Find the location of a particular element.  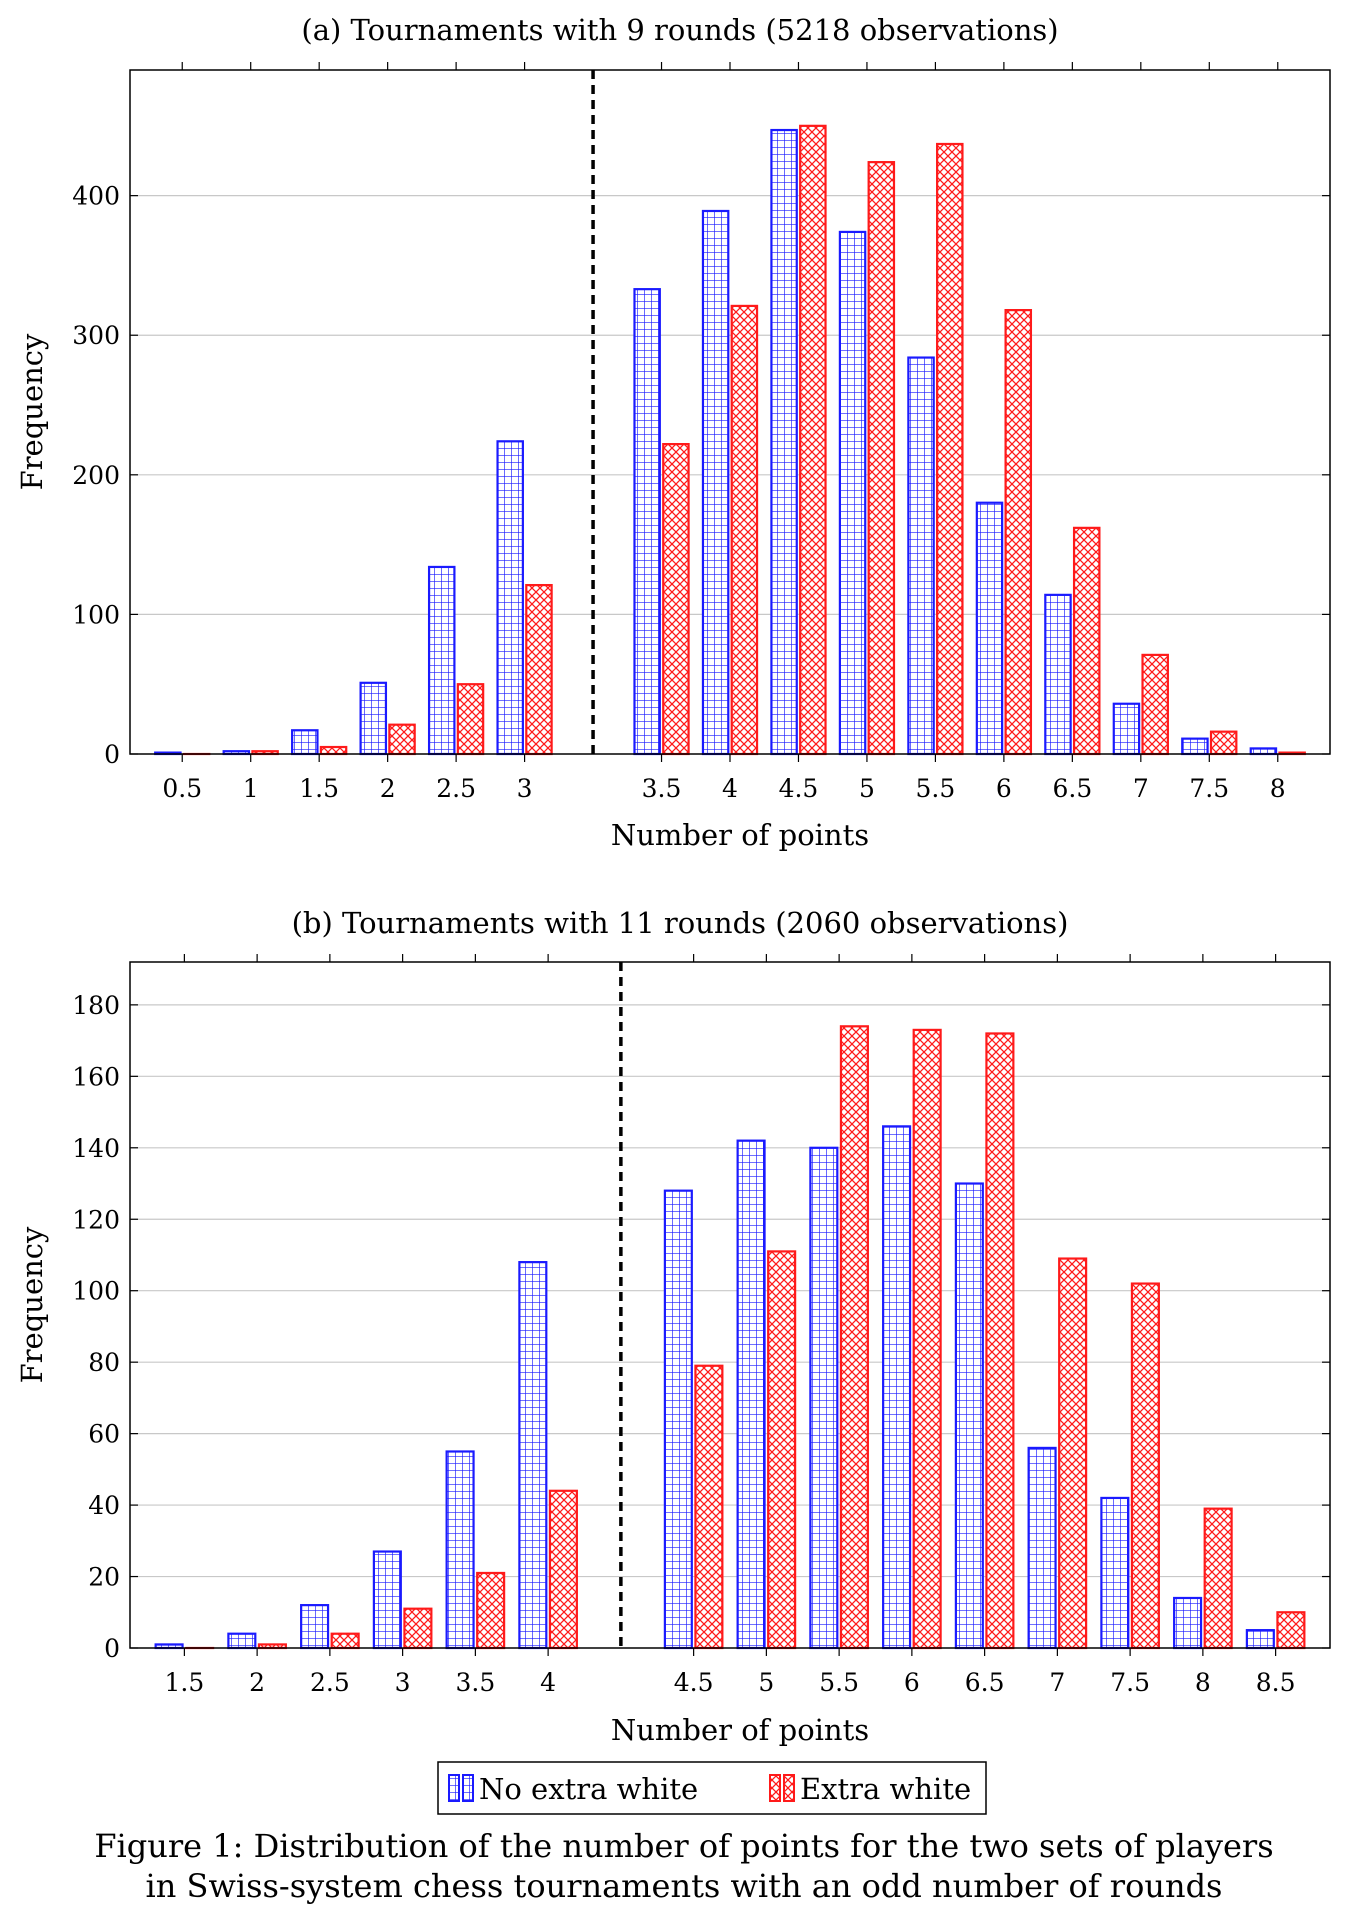

y-tick-label: 400 is located at coordinates (96, 196).